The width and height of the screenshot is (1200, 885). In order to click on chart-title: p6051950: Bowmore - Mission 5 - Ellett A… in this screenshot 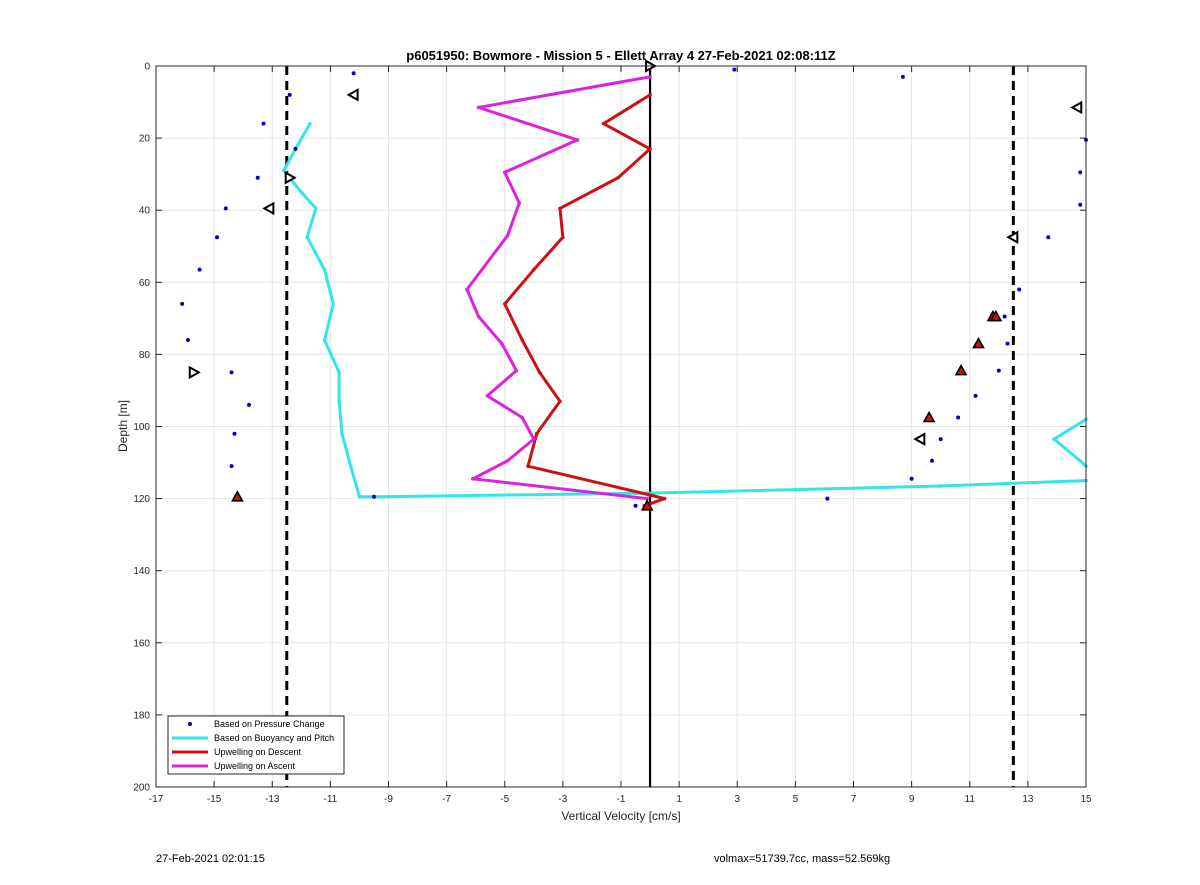, I will do `click(620, 55)`.